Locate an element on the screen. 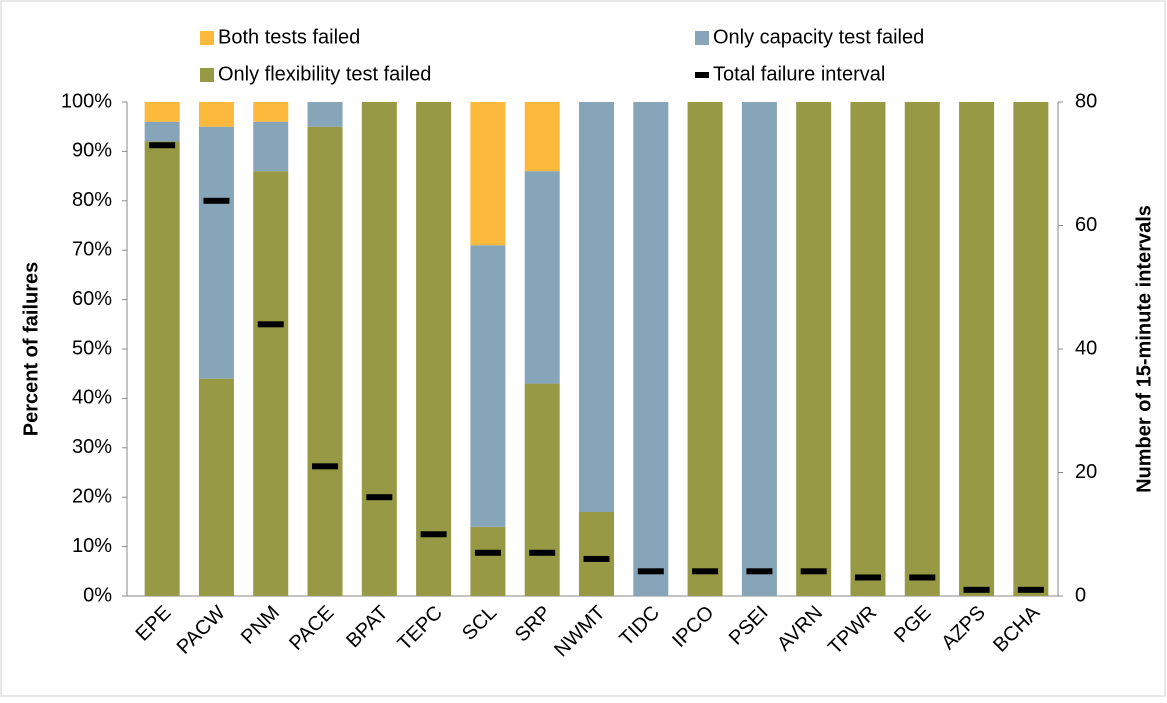 The width and height of the screenshot is (1167, 703). y2-axis-title: Number of 15-minute intervals is located at coordinates (1144, 349).